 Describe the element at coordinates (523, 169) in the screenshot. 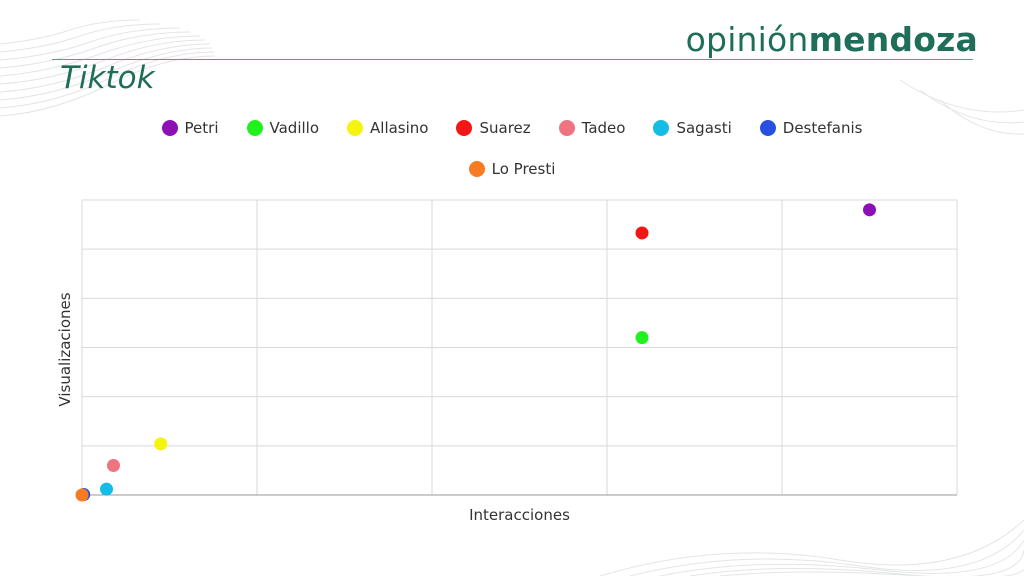

I see `legend-label: Lo Presti` at that location.